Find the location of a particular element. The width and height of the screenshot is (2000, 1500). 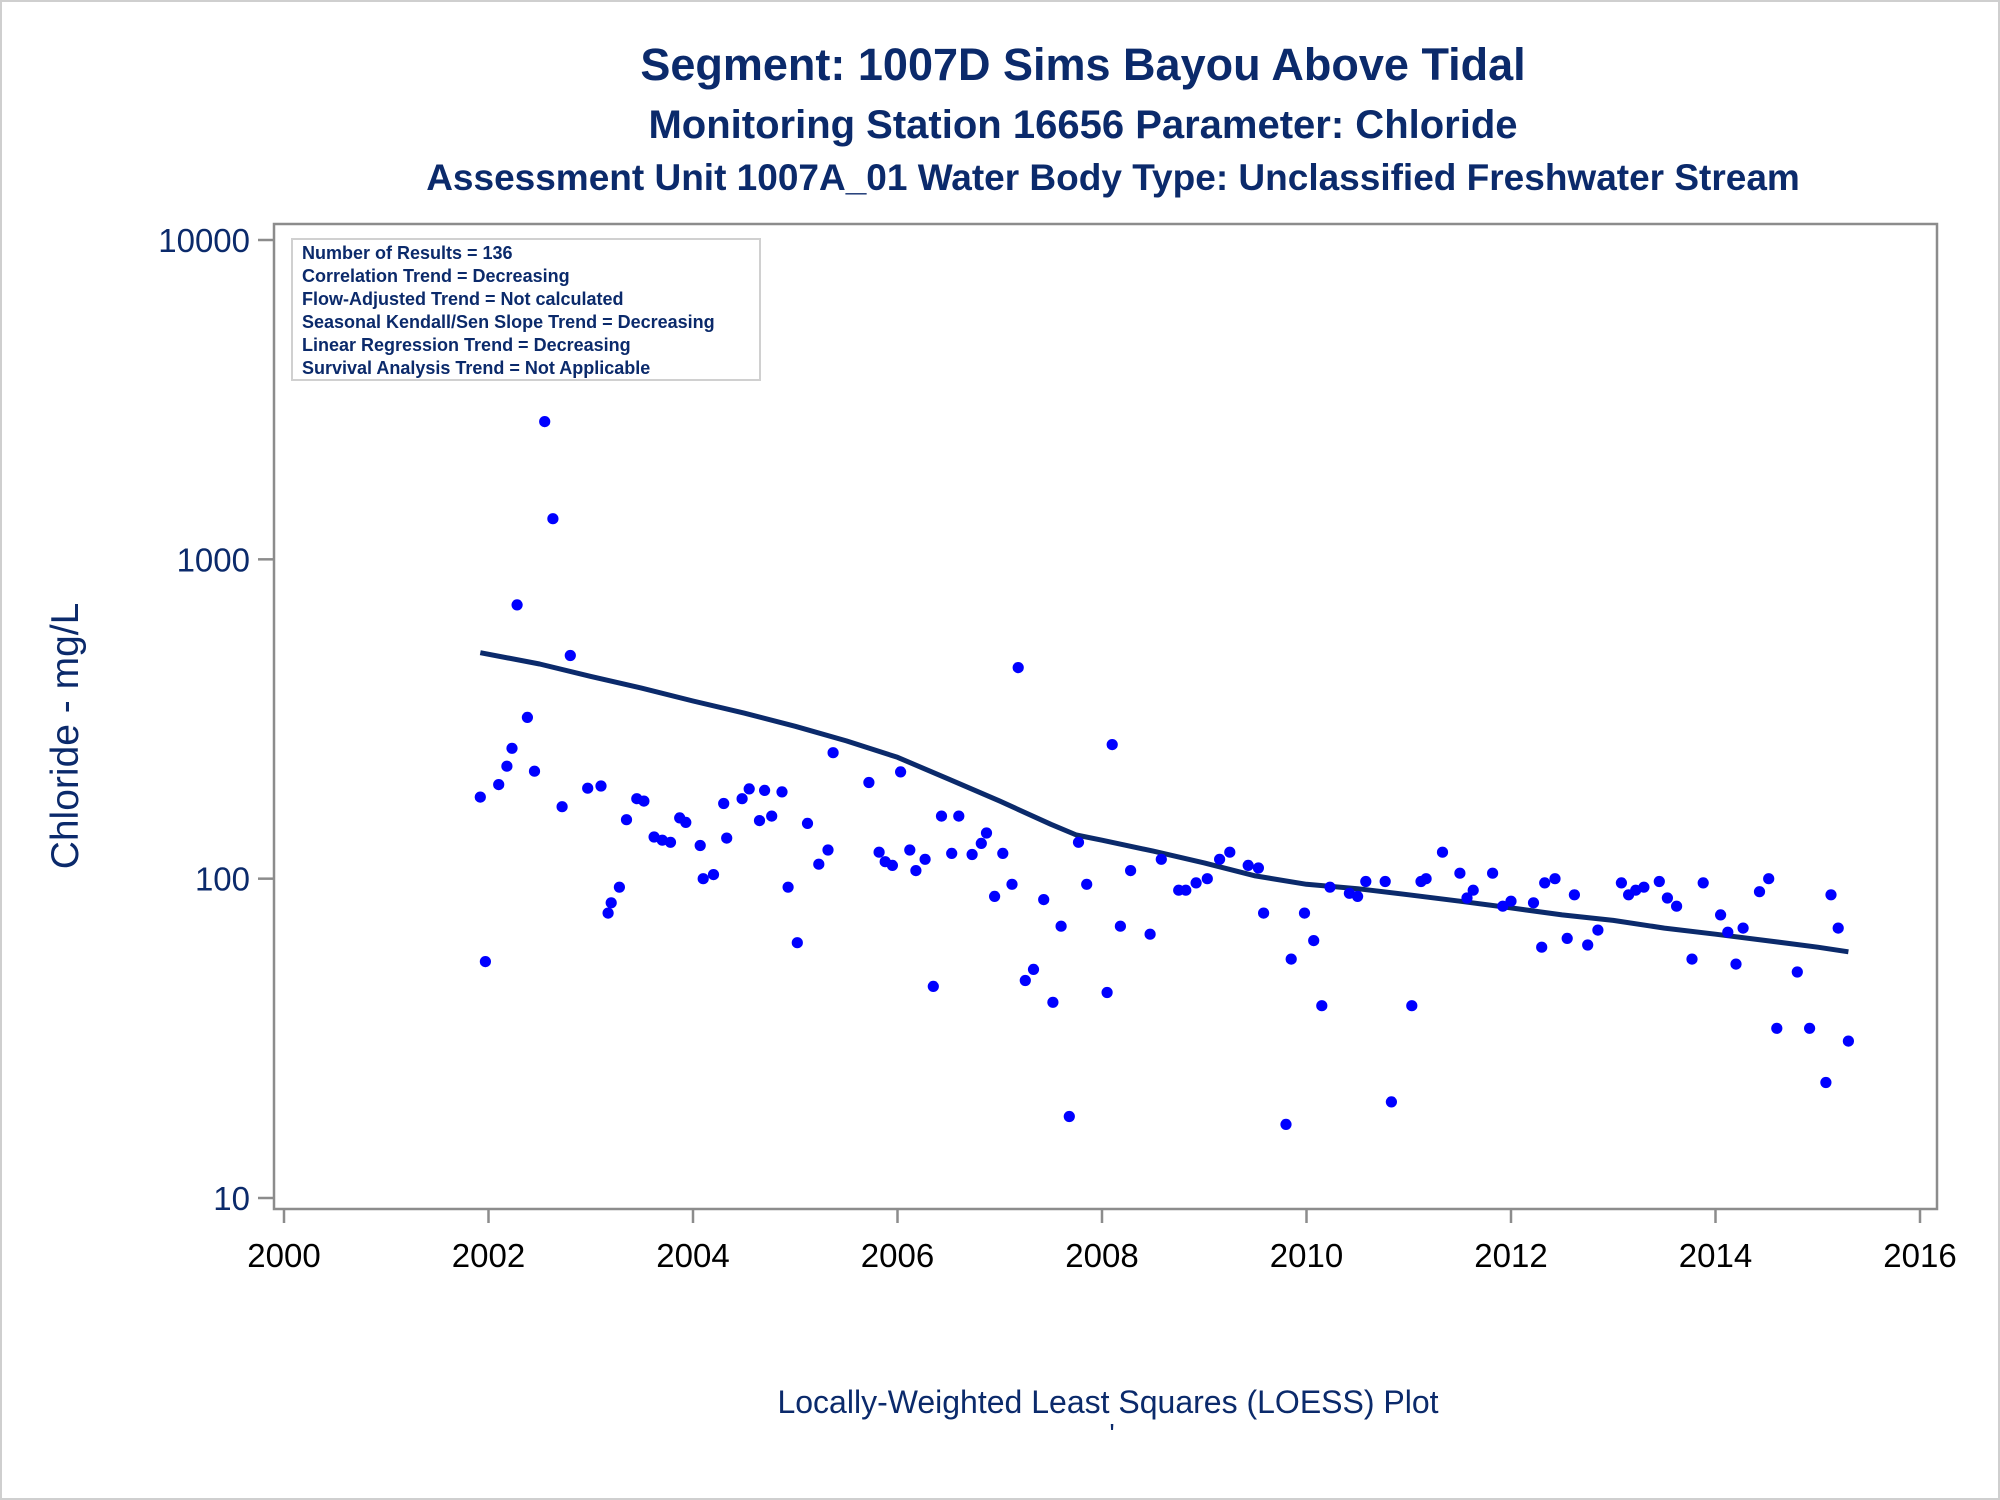

x-tick-label: 2014 is located at coordinates (1715, 1255).